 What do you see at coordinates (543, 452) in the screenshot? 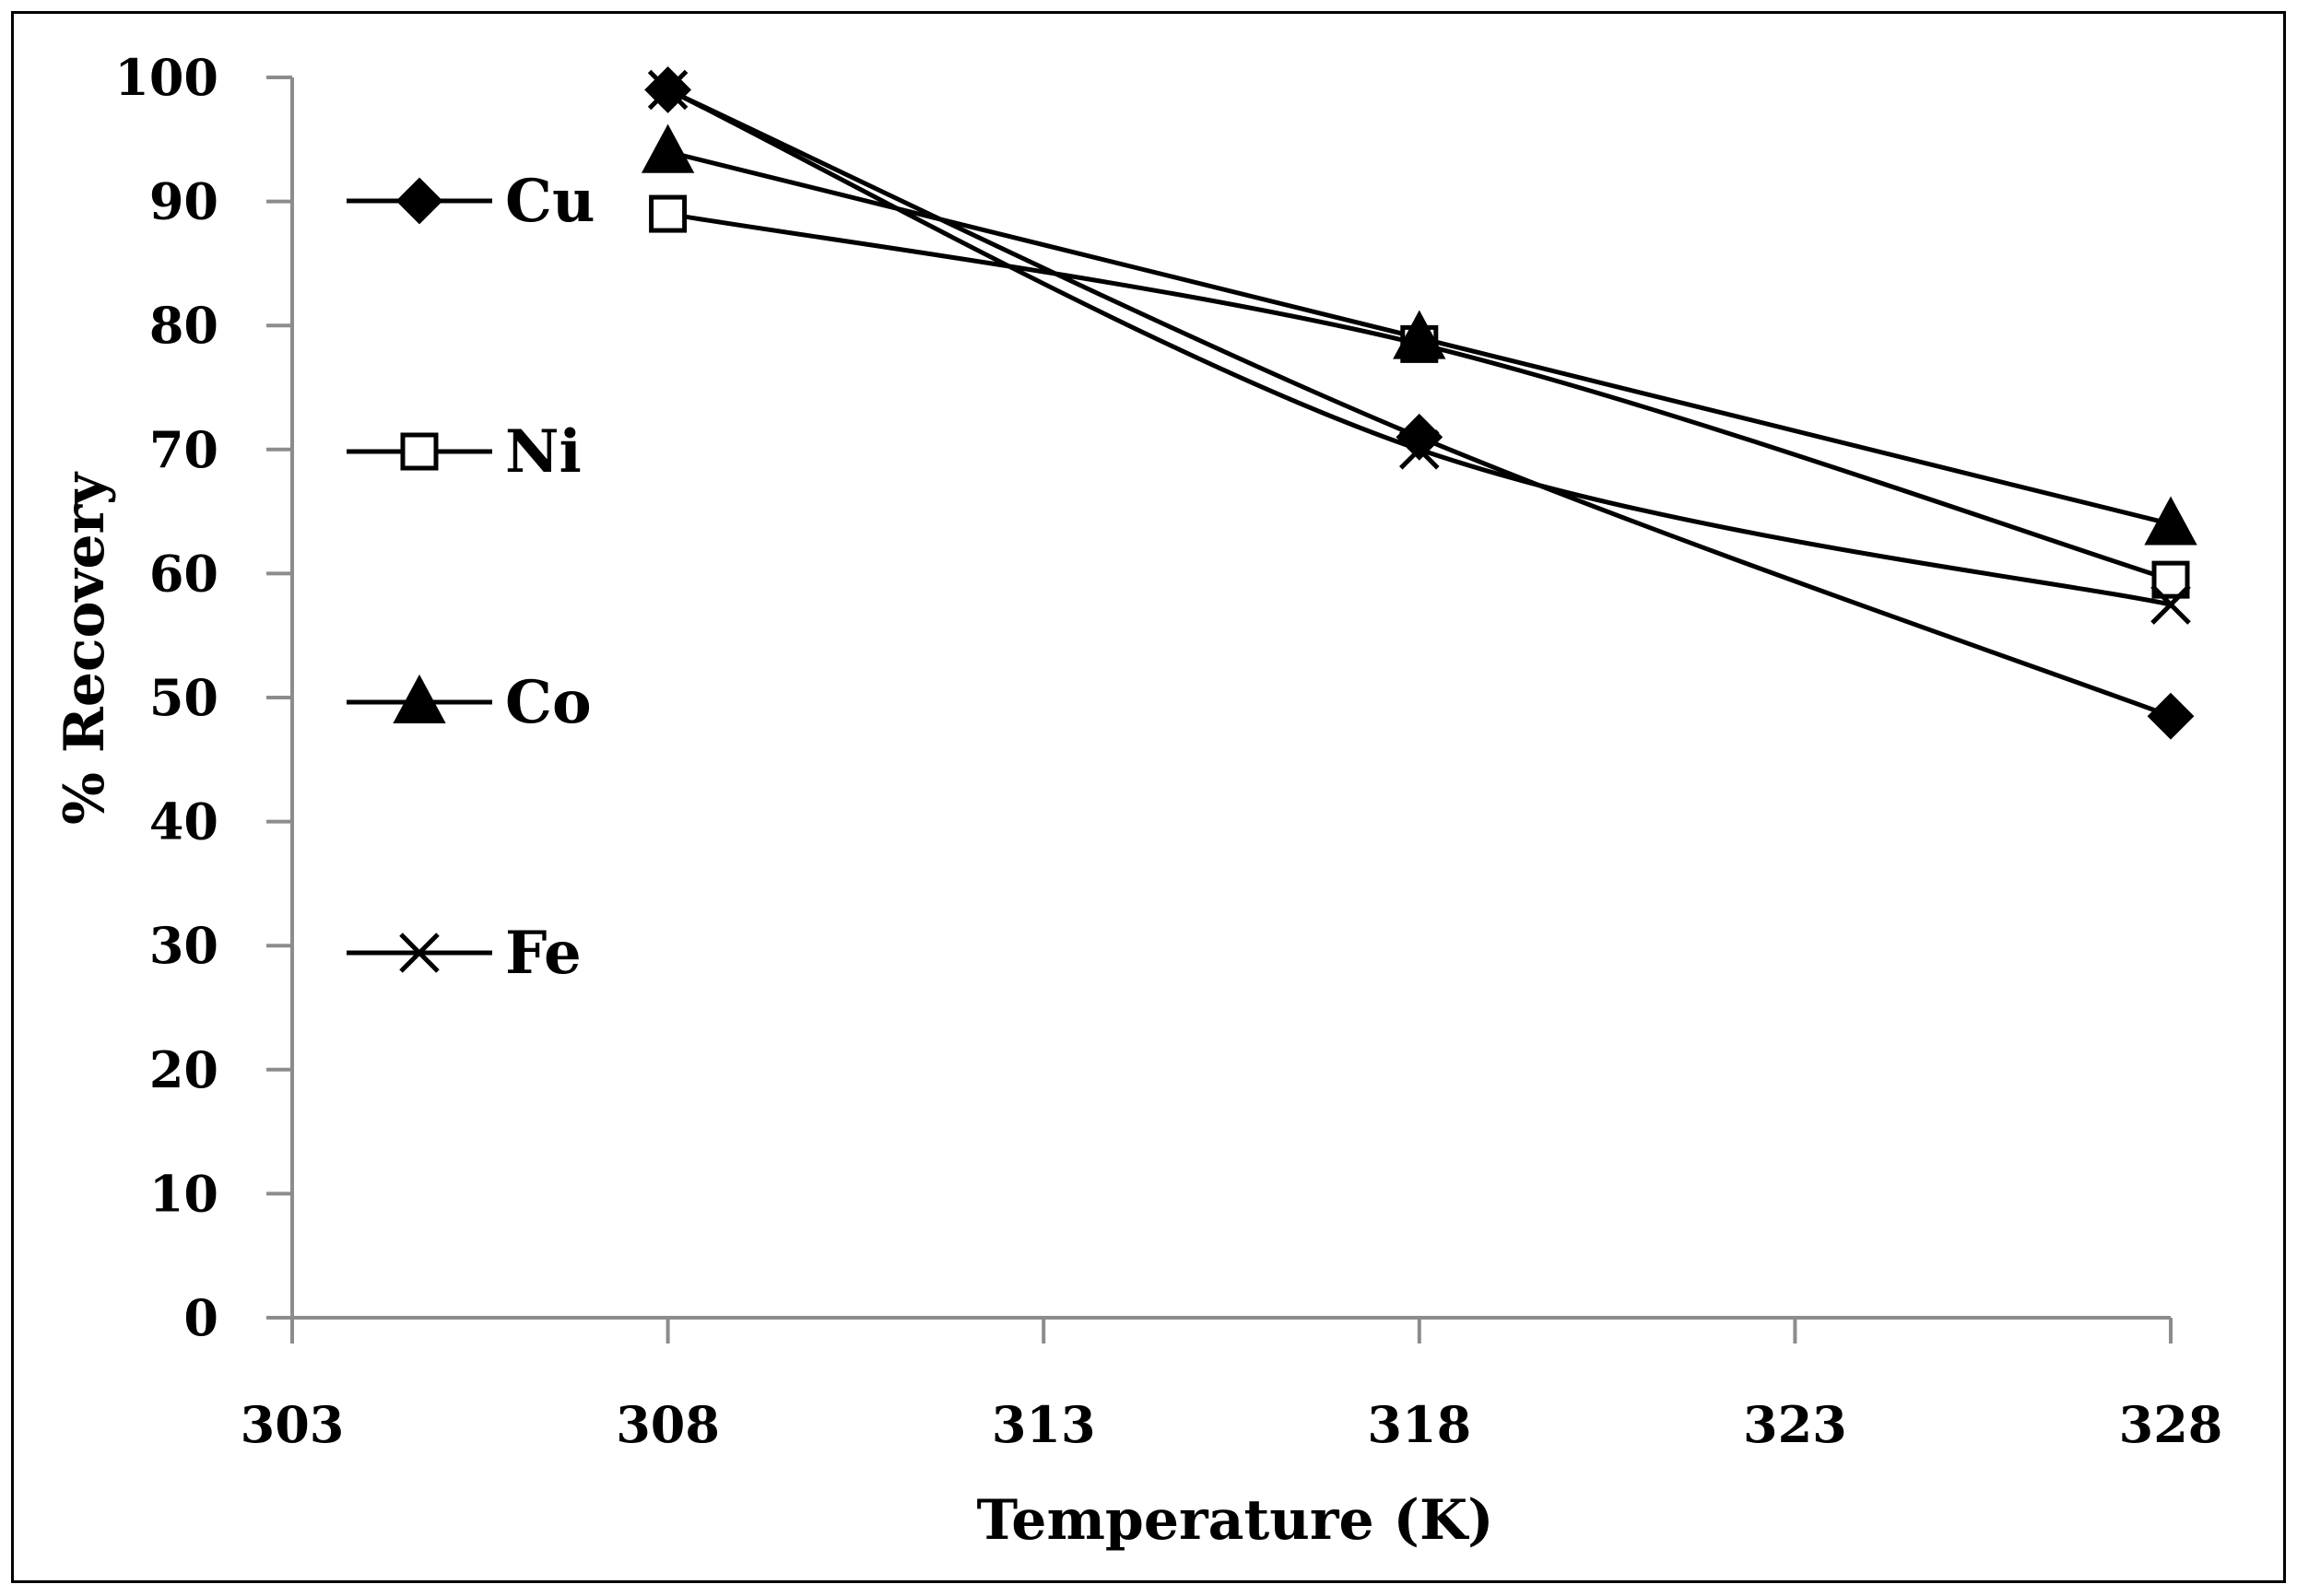
I see `legend-label-ni: Ni` at bounding box center [543, 452].